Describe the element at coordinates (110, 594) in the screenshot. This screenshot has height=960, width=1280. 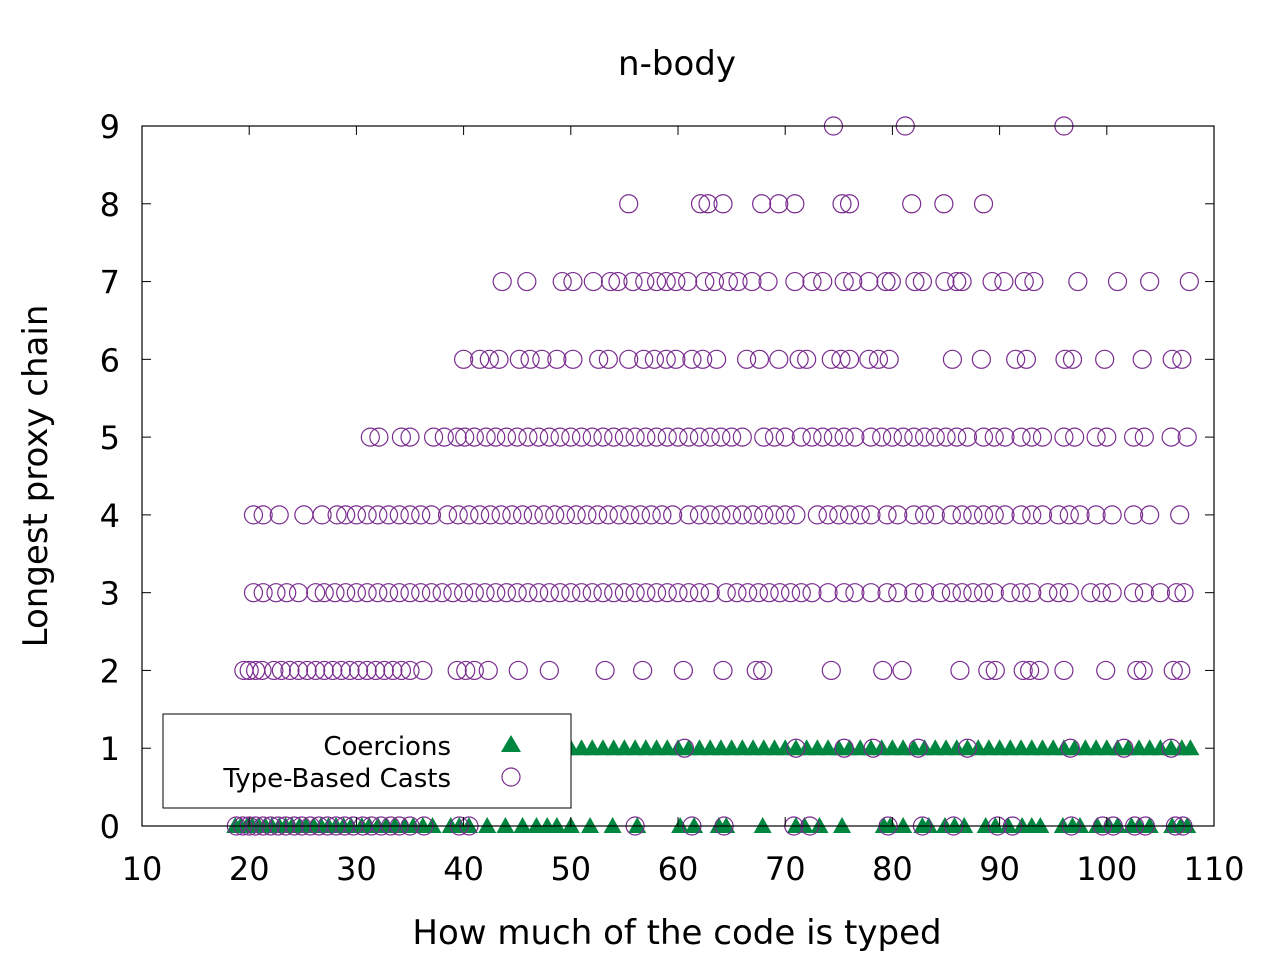
I see `y-tick-label: 3` at that location.